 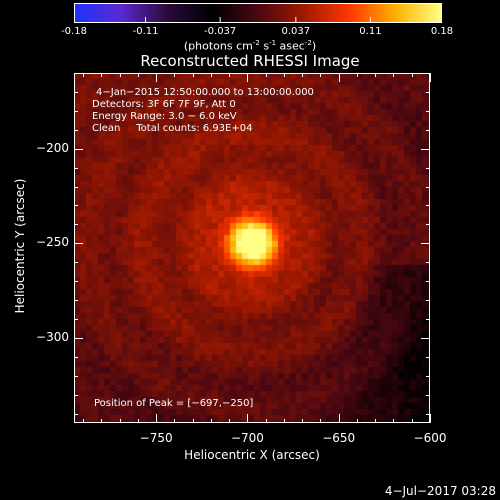 What do you see at coordinates (442, 31) in the screenshot?
I see `colorbar-tick-label: 0.18` at bounding box center [442, 31].